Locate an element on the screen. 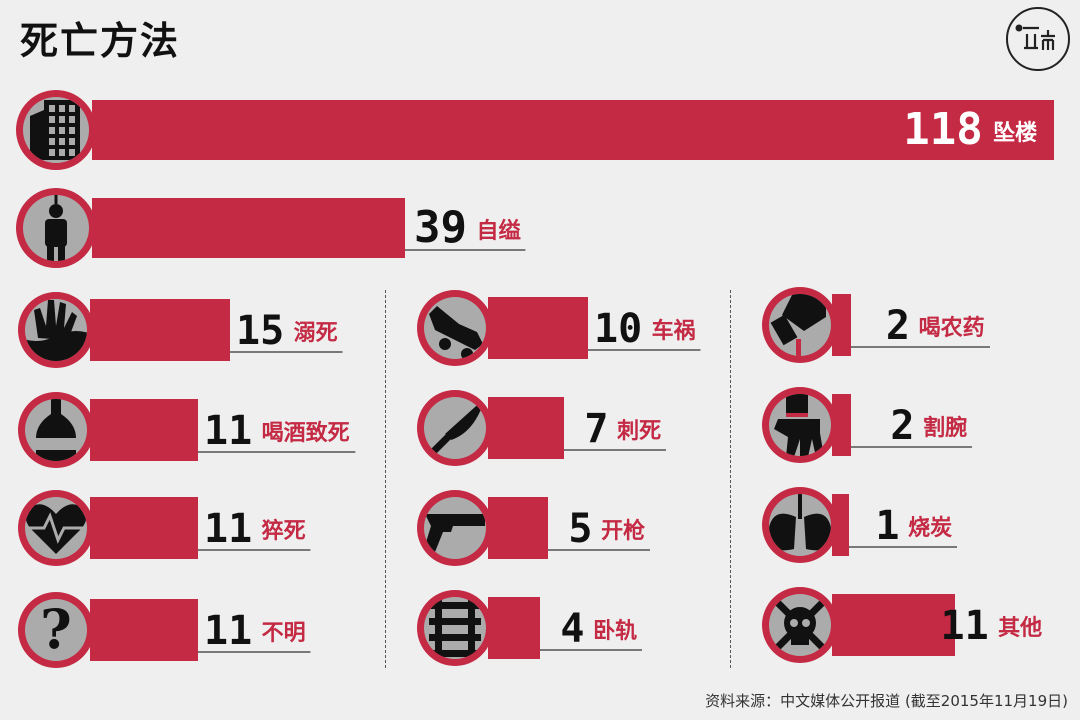 The image size is (1080, 720). category-label: 烧炭 is located at coordinates (930, 528).